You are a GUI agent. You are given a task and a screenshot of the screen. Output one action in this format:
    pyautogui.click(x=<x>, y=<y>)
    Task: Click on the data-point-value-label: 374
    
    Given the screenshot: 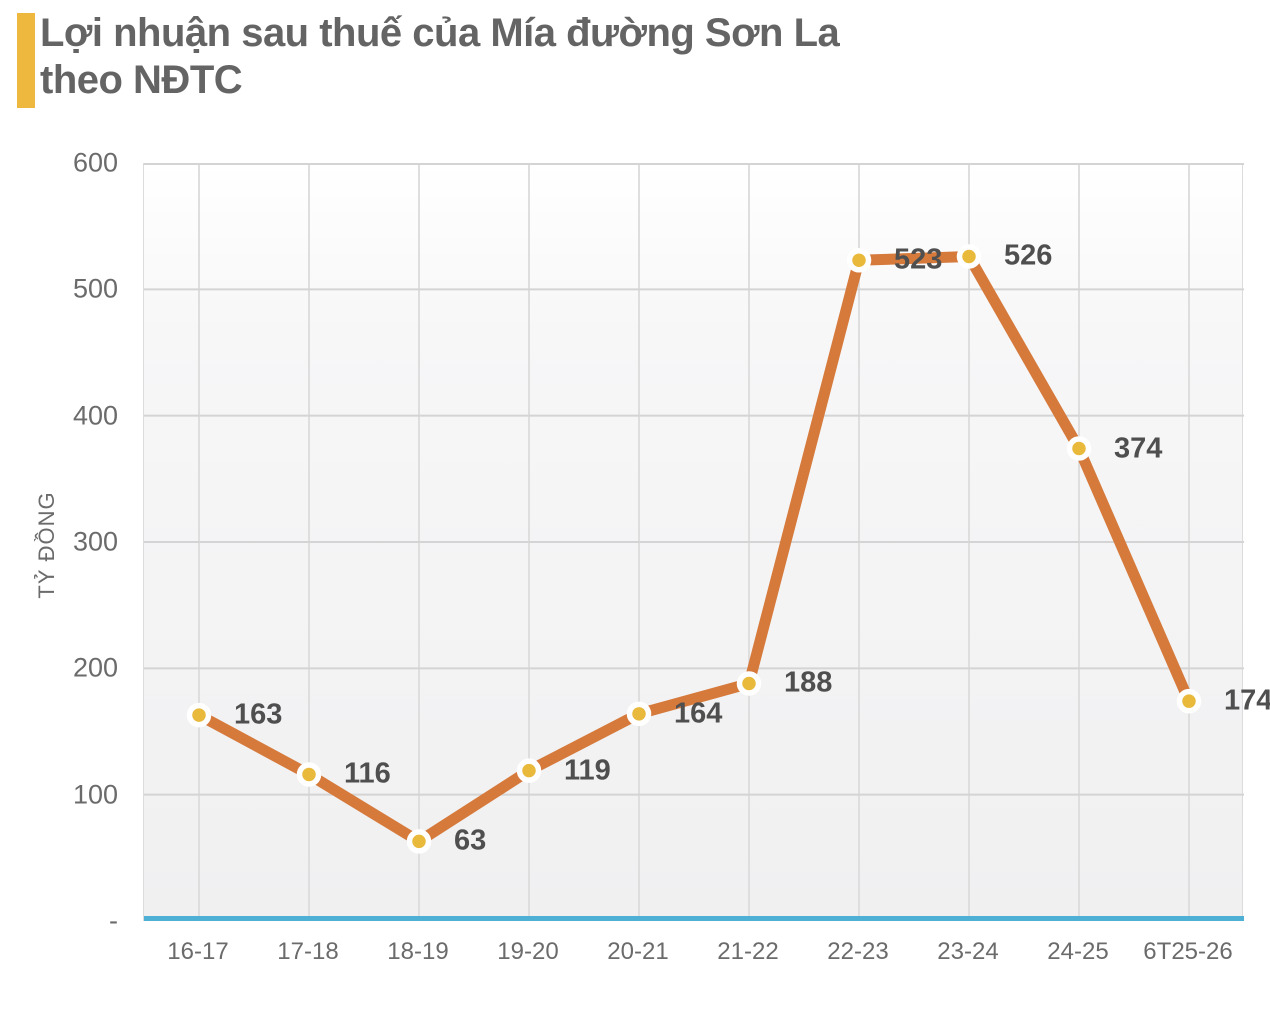 What is the action you would take?
    pyautogui.click(x=1138, y=448)
    